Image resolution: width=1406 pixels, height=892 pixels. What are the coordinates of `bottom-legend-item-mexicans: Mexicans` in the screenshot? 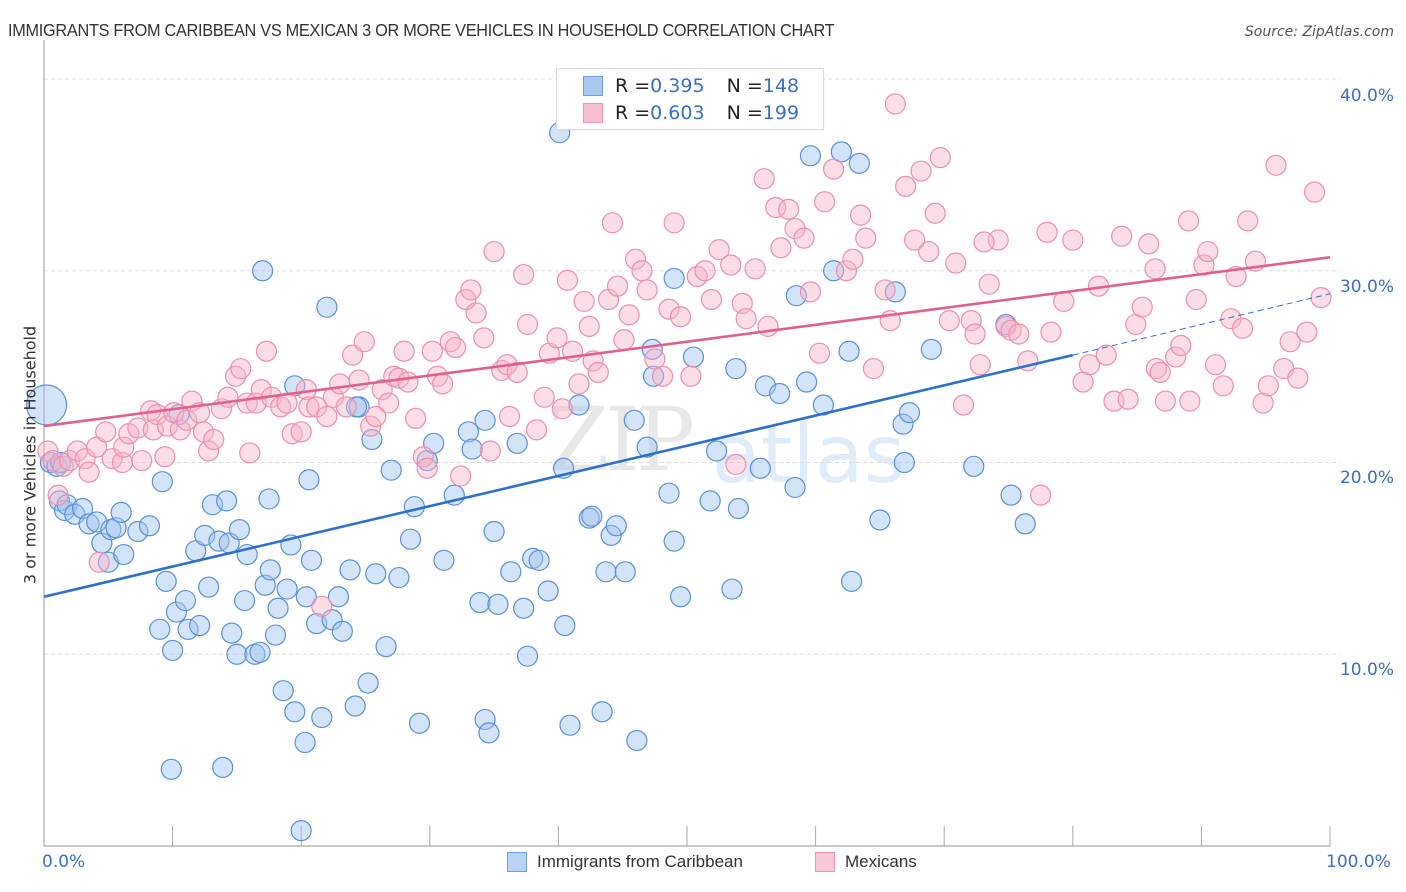 It's located at (866, 862).